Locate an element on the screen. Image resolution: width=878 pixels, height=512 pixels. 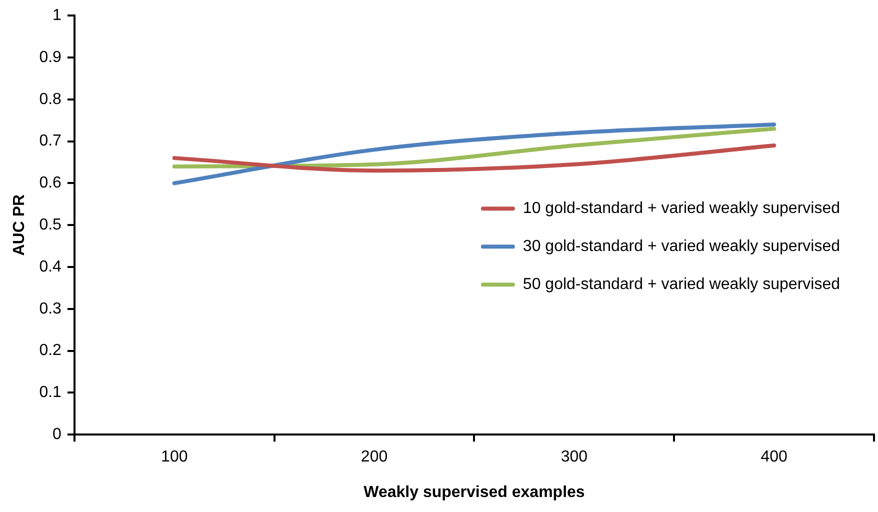
y-tick-label: 0.8 is located at coordinates (50, 99).